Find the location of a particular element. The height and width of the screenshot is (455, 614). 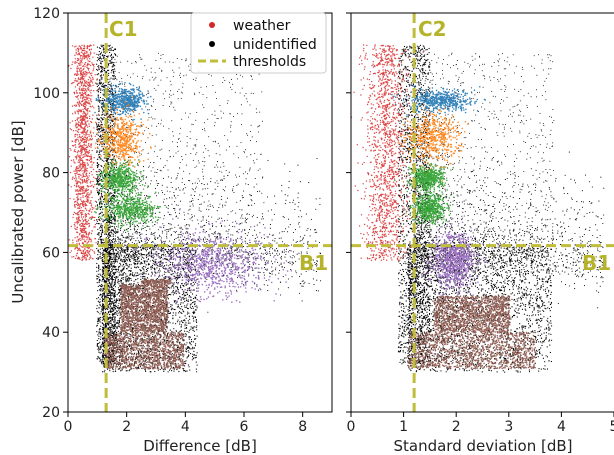

right-cluster-4-points is located at coordinates (457, 259).